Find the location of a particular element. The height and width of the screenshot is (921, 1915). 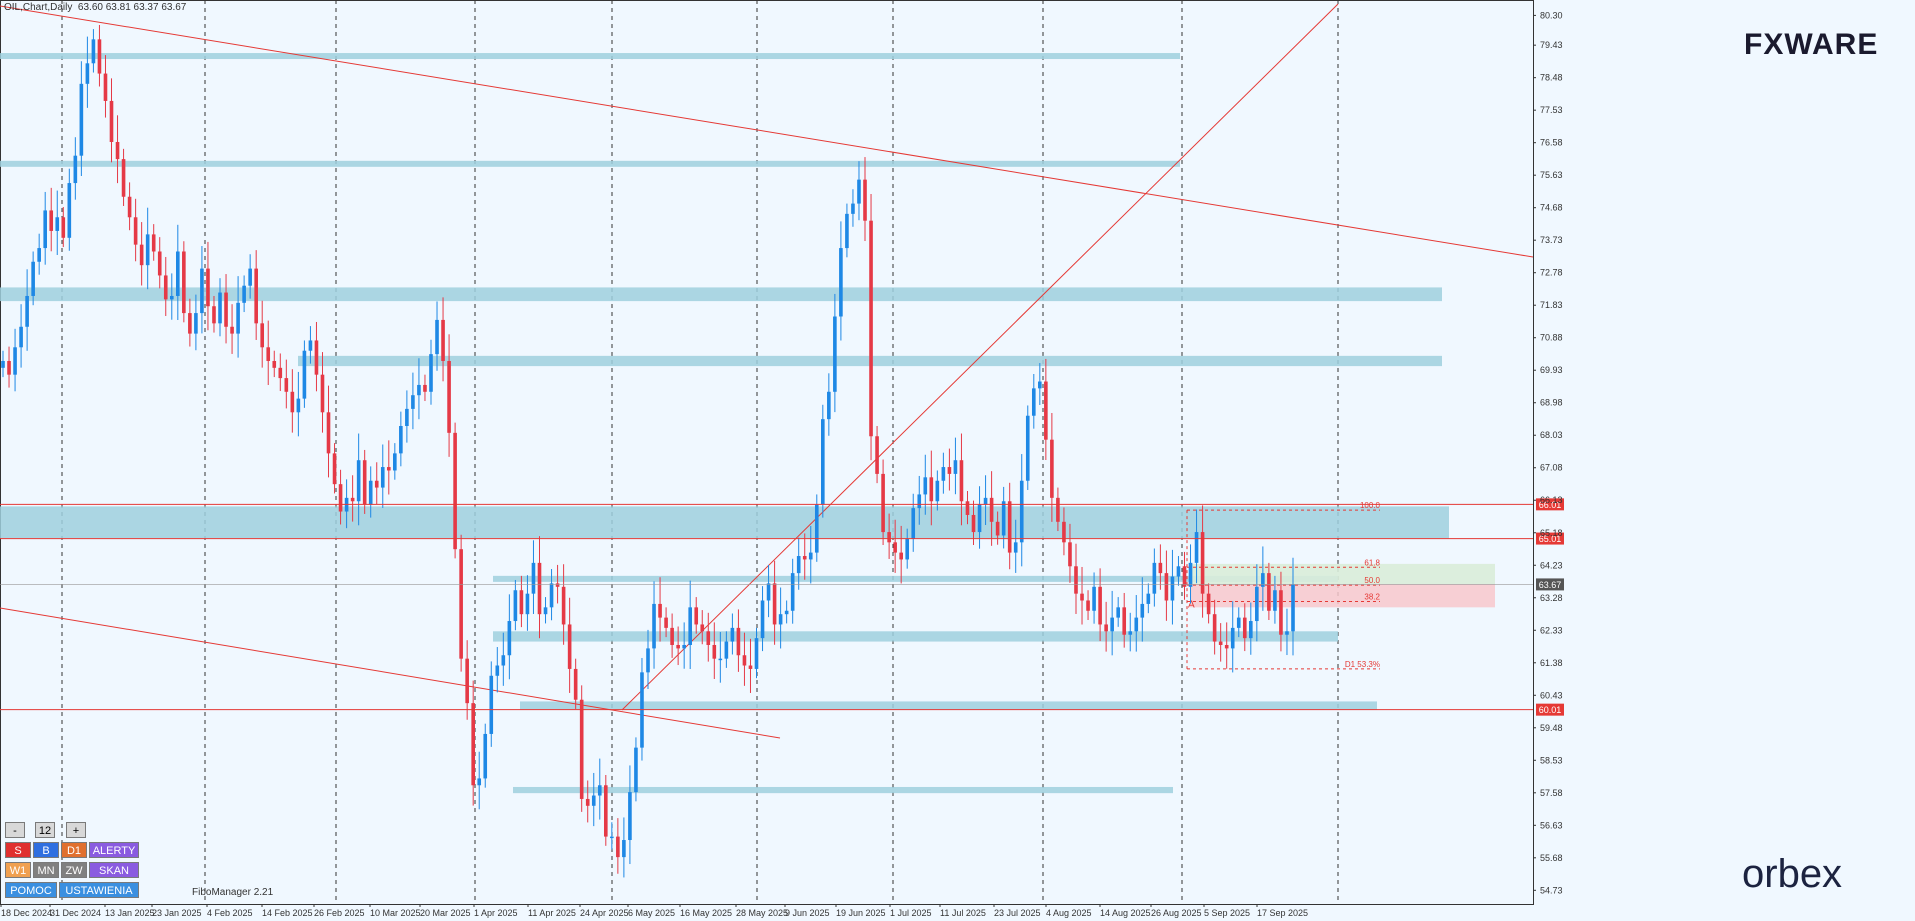

toolbar-button-mn: MN is located at coordinates (46, 870).